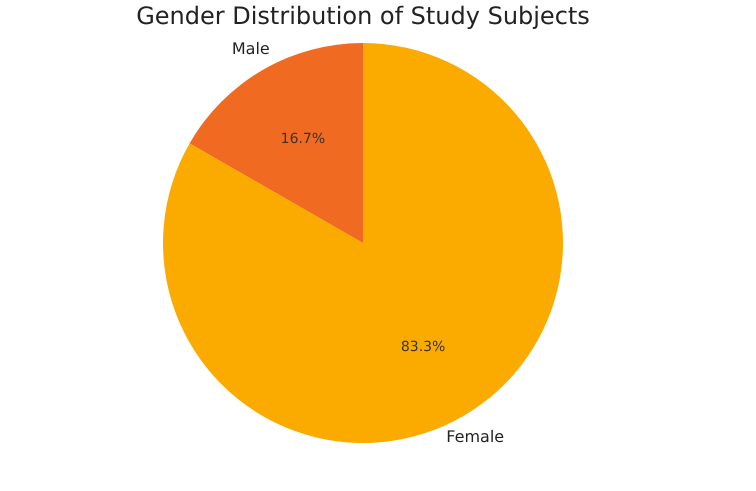 Image resolution: width=756 pixels, height=491 pixels. I want to click on data-label: 83.3%, so click(423, 346).